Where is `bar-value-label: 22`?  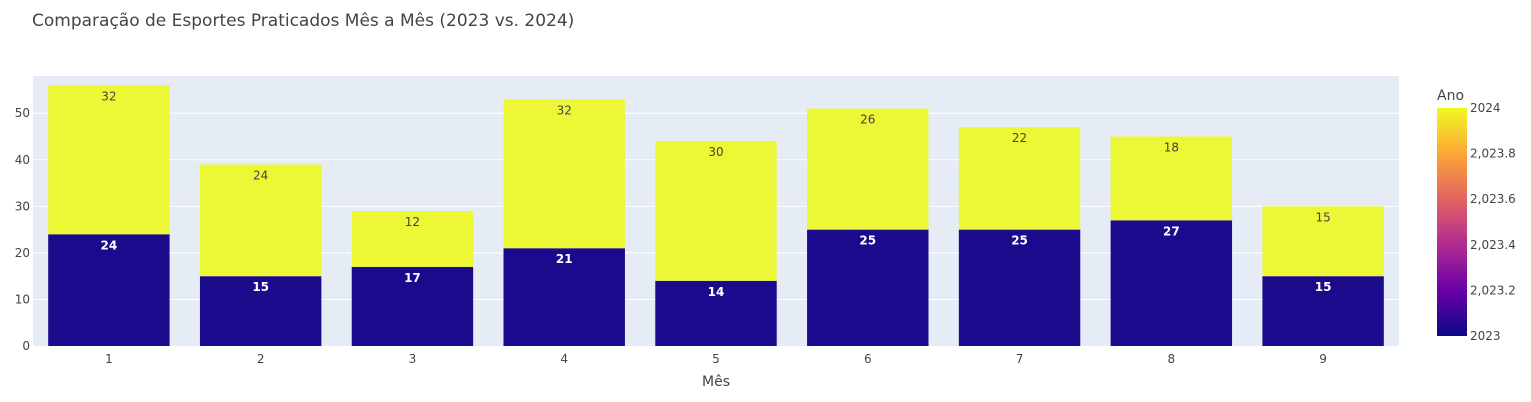
bar-value-label: 22 is located at coordinates (1019, 138).